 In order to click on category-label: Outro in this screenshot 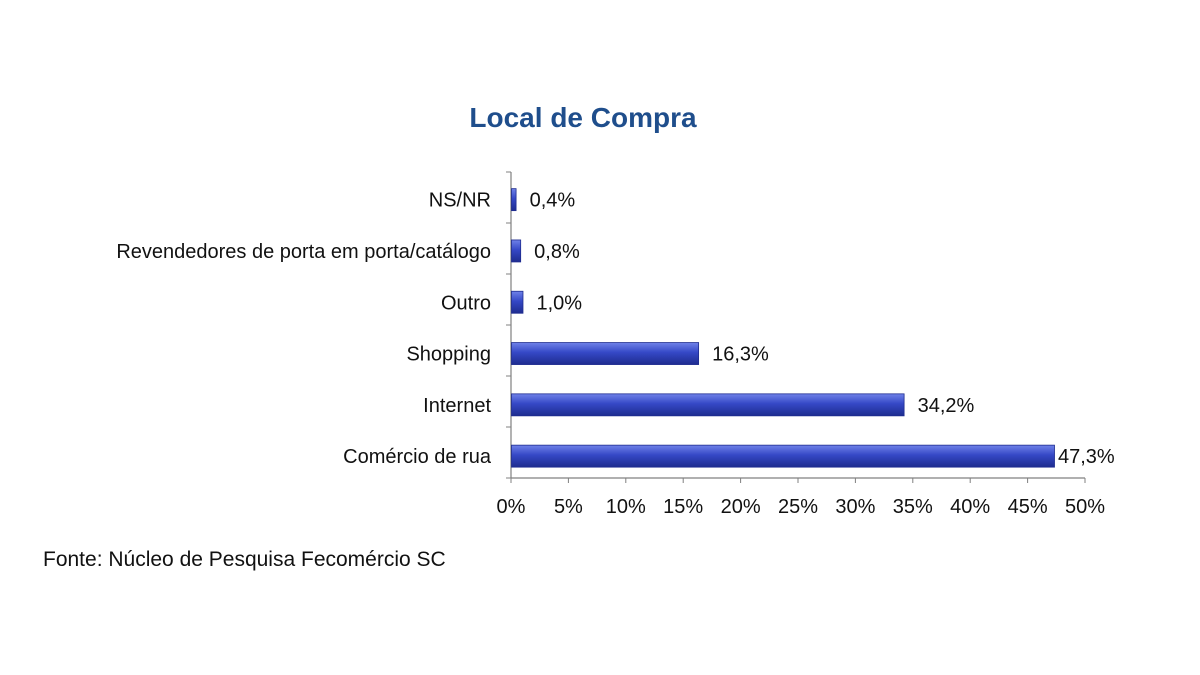, I will do `click(466, 303)`.